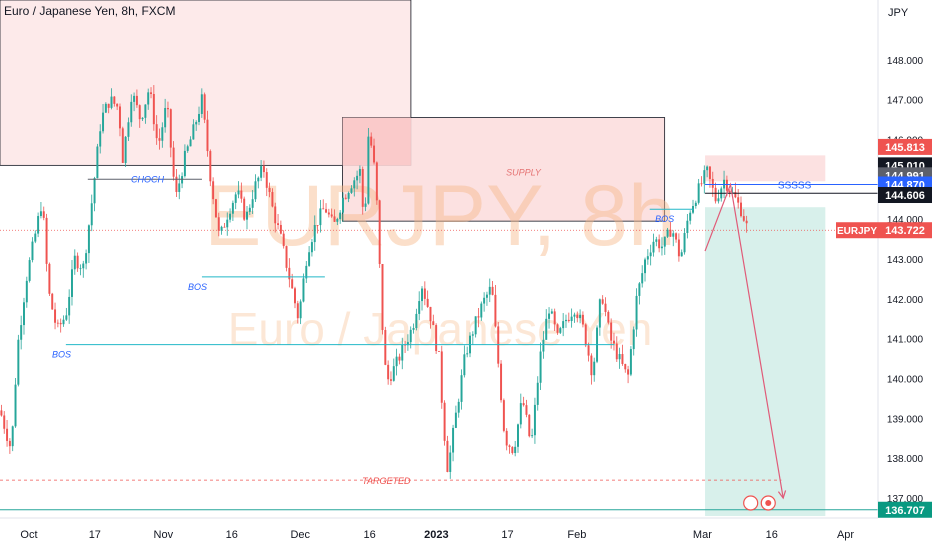 This screenshot has width=932, height=555. Describe the element at coordinates (782, 495) in the screenshot. I see `projection-arrowhead` at that location.